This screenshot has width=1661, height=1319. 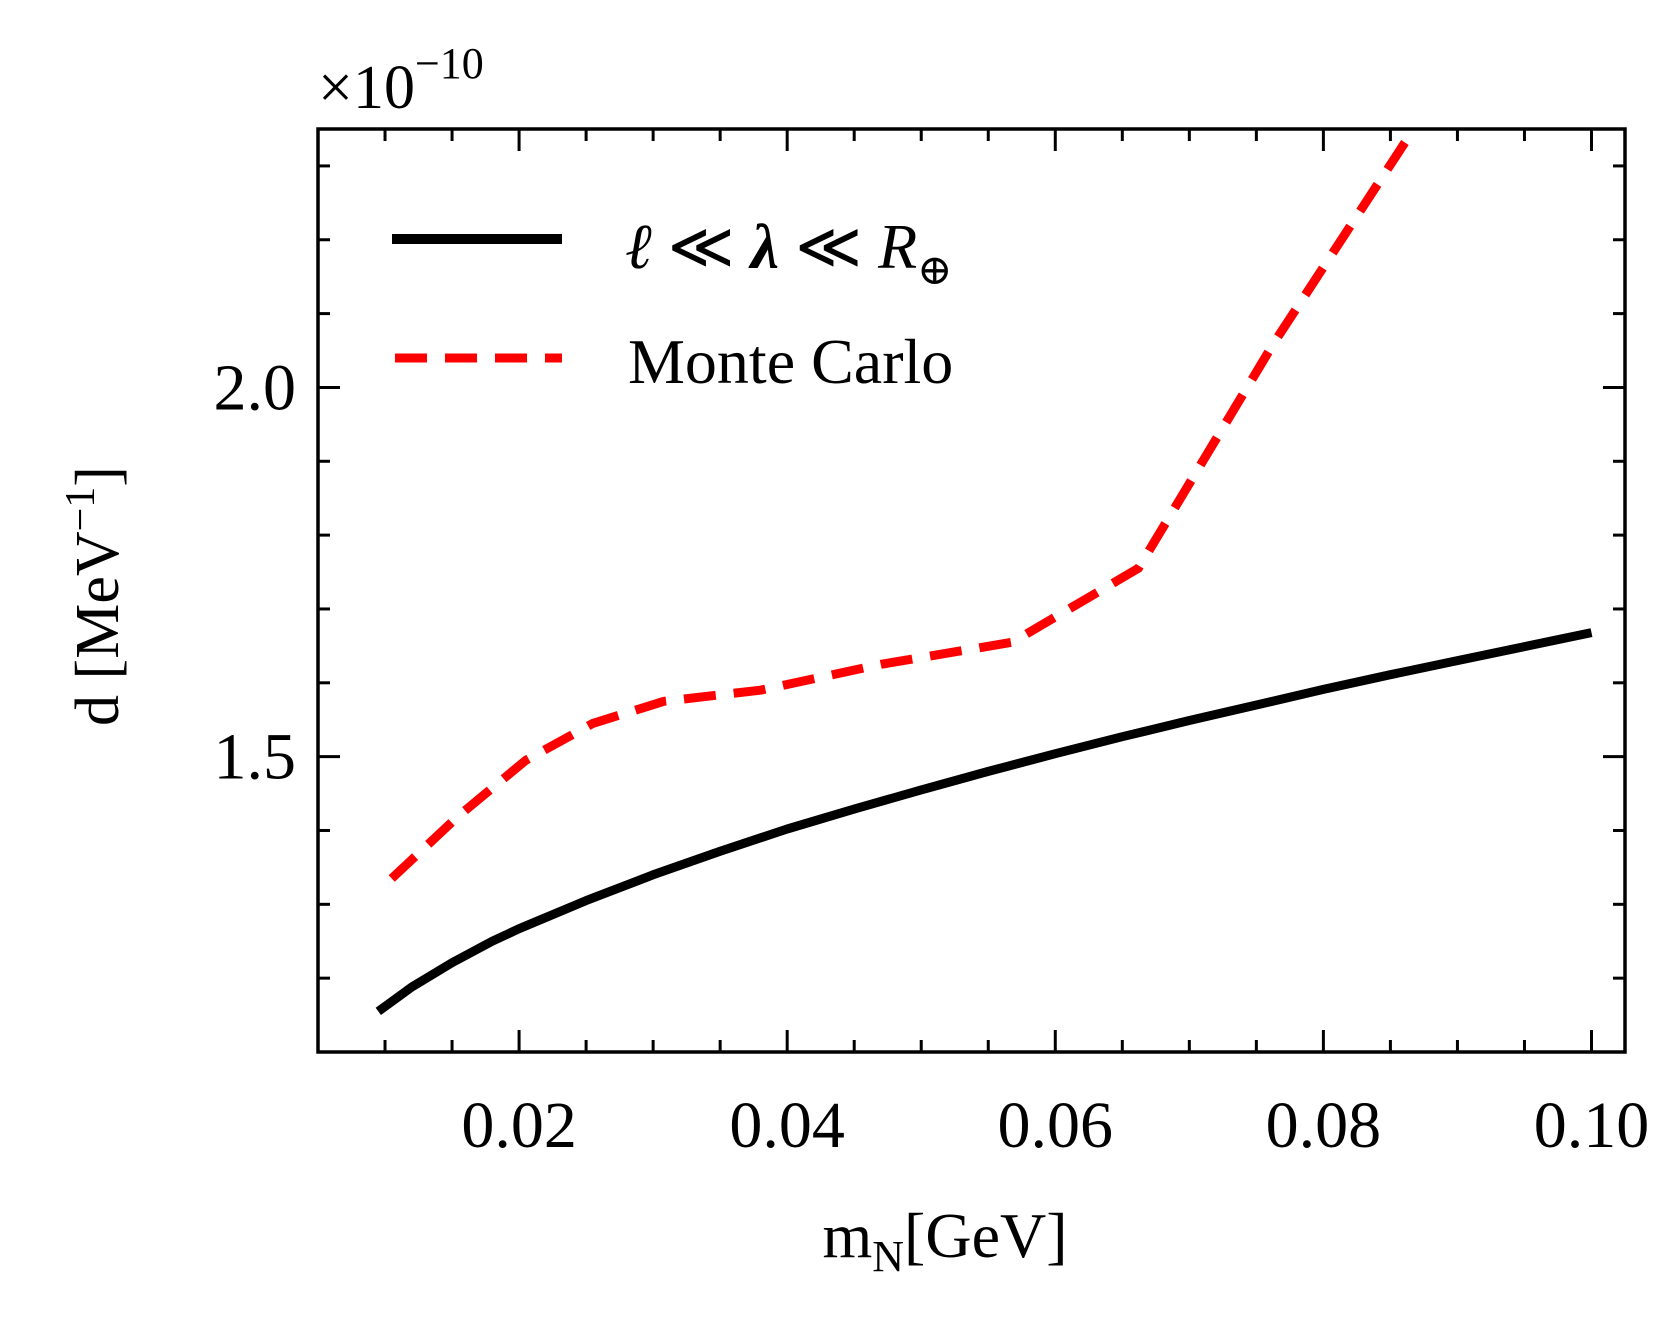 I want to click on x-axis-label-m: m, so click(x=847, y=1235).